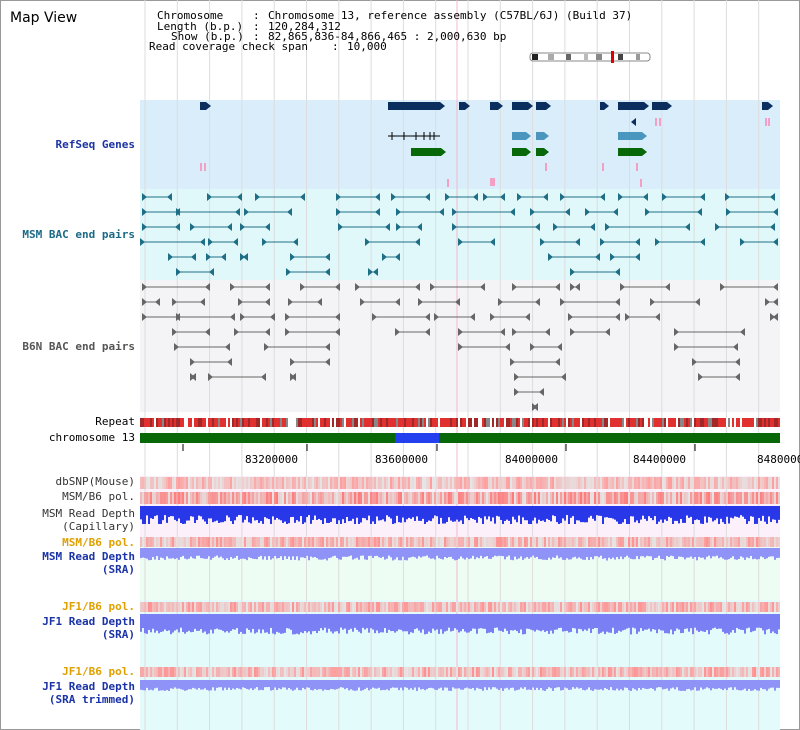  Describe the element at coordinates (88, 556) in the screenshot. I see `track-label-msm-depth-sra: MSM Read Depth` at that location.